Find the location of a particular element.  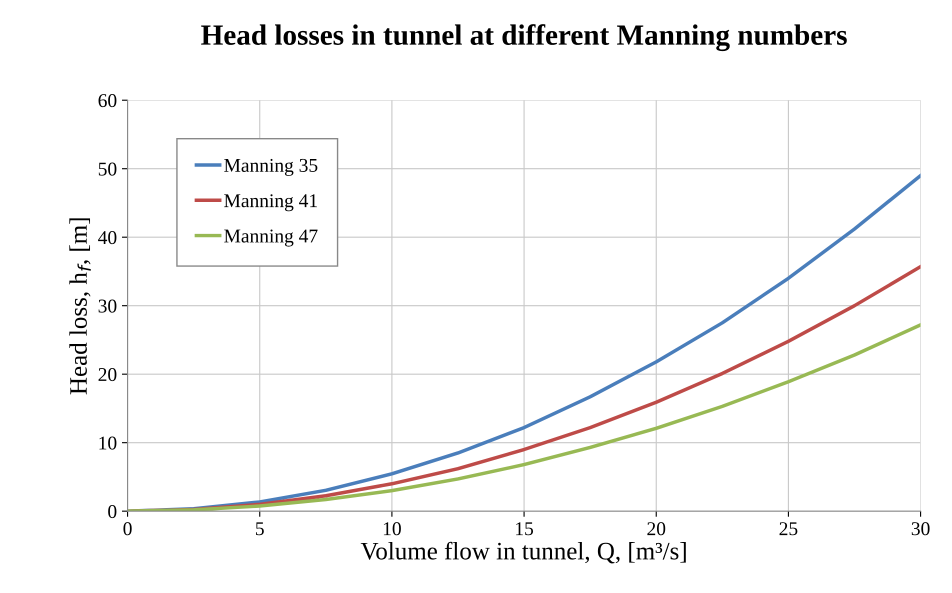

x-tick-label: 30 is located at coordinates (921, 529).